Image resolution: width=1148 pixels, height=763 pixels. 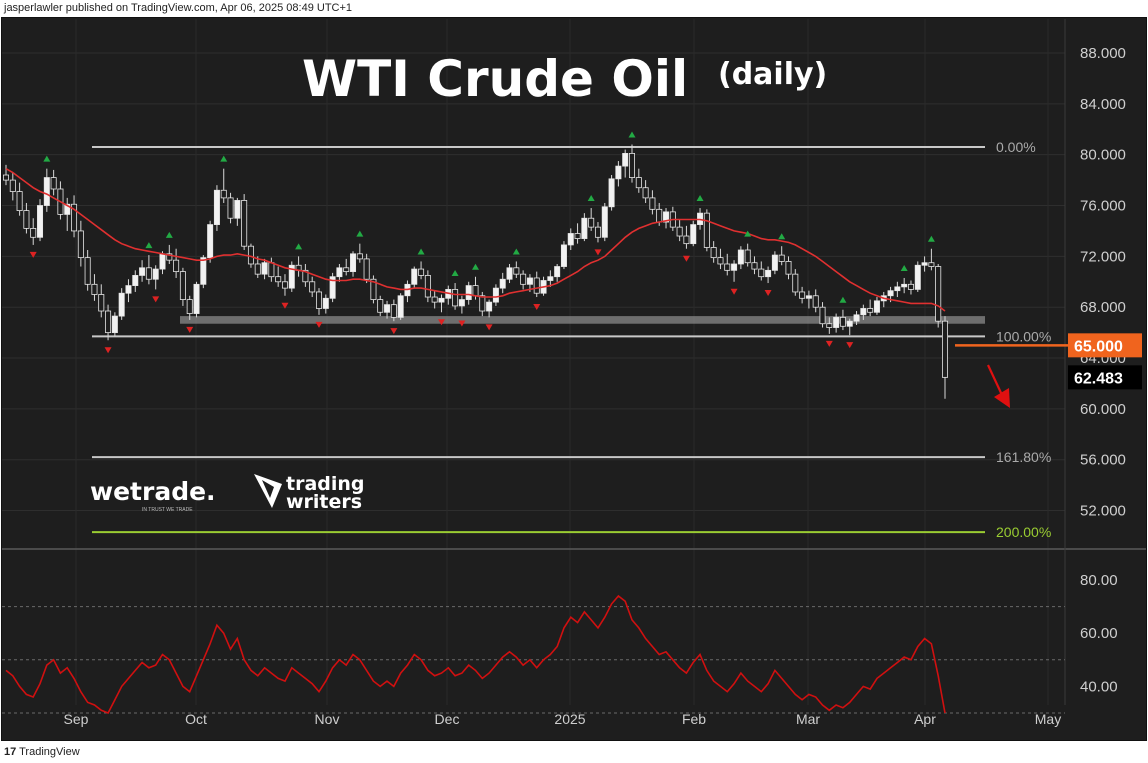 I want to click on trading-writers-line1: trading, so click(x=325, y=484).